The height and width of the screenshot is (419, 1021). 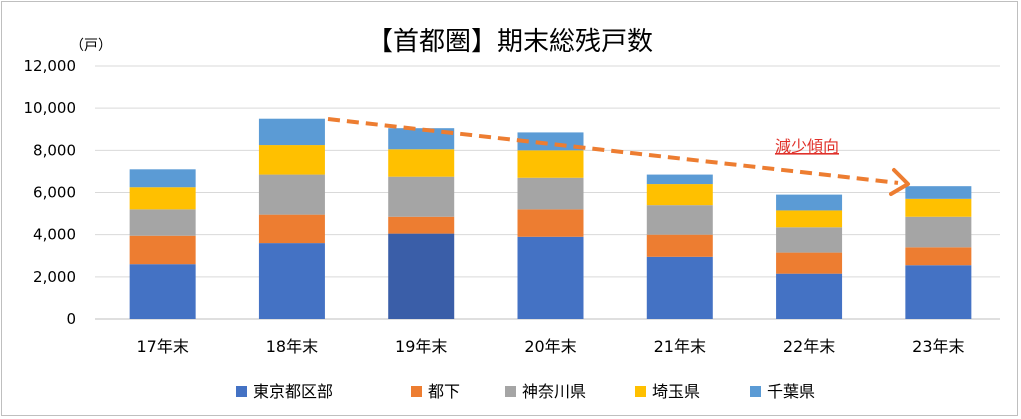 What do you see at coordinates (680, 346) in the screenshot?
I see `x-tick-label: 21年末` at bounding box center [680, 346].